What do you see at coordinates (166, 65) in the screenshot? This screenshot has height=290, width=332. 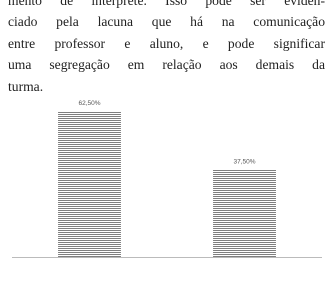 I see `text-line: uma segregação em relação aos demais da` at bounding box center [166, 65].